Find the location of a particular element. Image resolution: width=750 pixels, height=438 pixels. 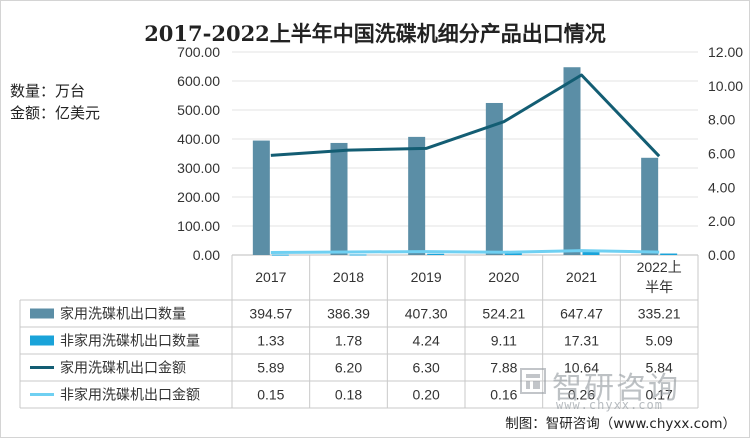

table-cell-value: 6.30 is located at coordinates (426, 368).